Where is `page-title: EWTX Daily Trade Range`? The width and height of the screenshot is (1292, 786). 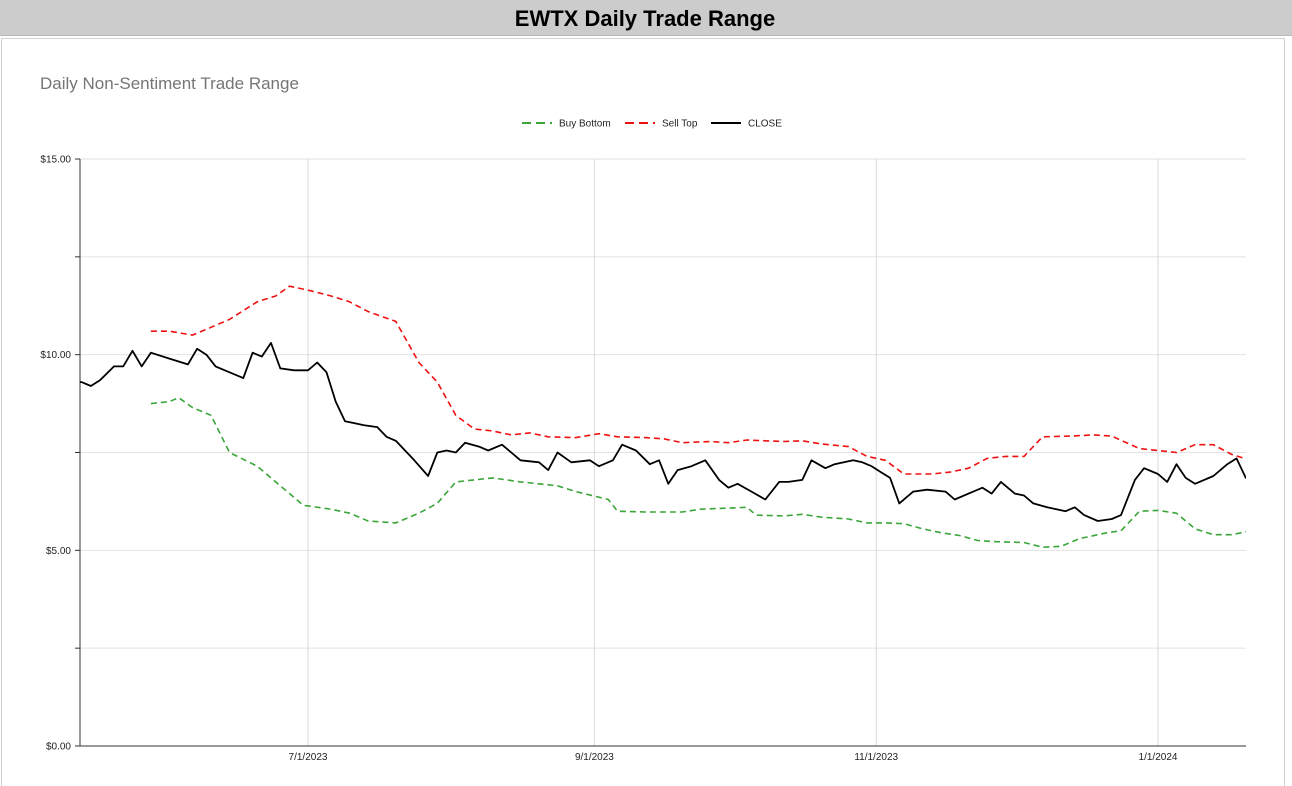 page-title: EWTX Daily Trade Range is located at coordinates (645, 18).